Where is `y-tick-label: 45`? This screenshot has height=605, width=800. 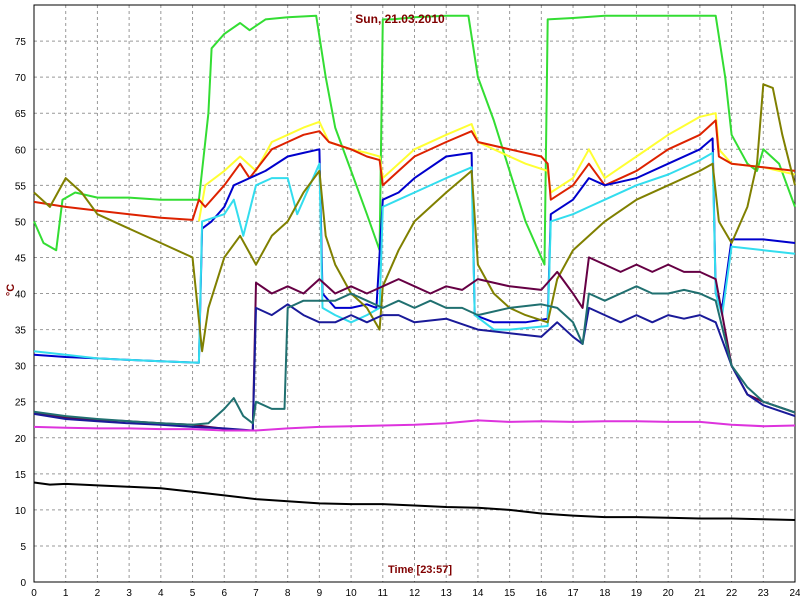
y-tick-label: 45 is located at coordinates (21, 258).